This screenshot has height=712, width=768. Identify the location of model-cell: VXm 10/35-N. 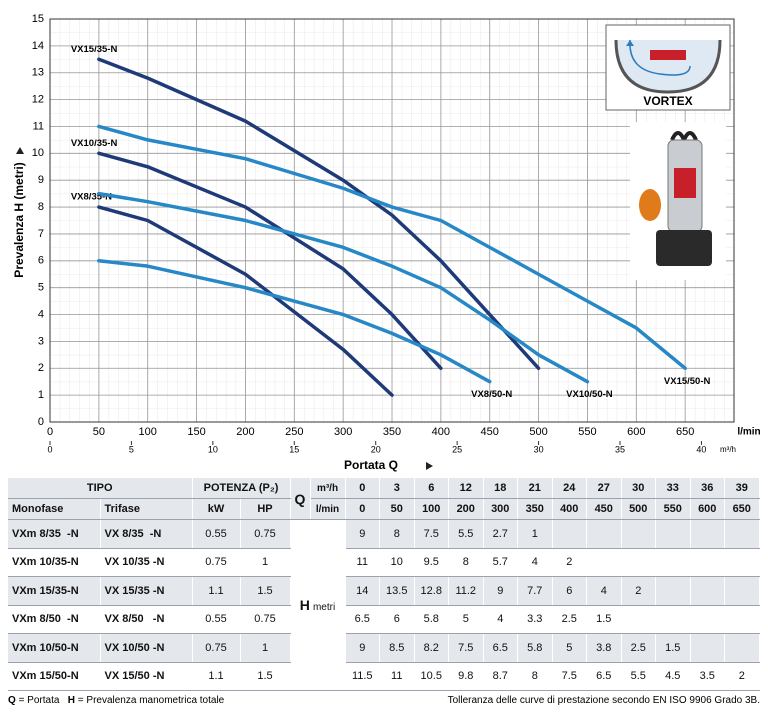
(54, 562).